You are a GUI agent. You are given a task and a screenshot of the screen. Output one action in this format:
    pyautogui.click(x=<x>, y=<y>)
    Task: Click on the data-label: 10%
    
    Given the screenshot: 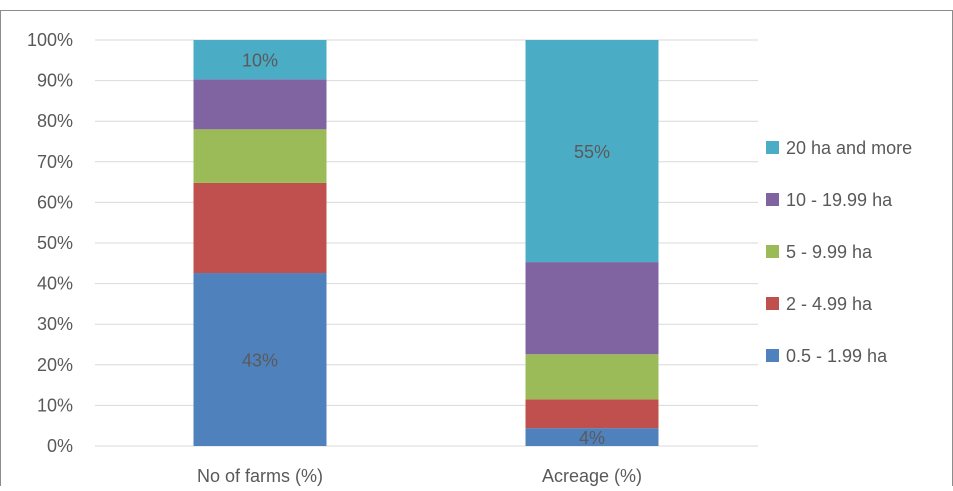 What is the action you would take?
    pyautogui.click(x=260, y=61)
    